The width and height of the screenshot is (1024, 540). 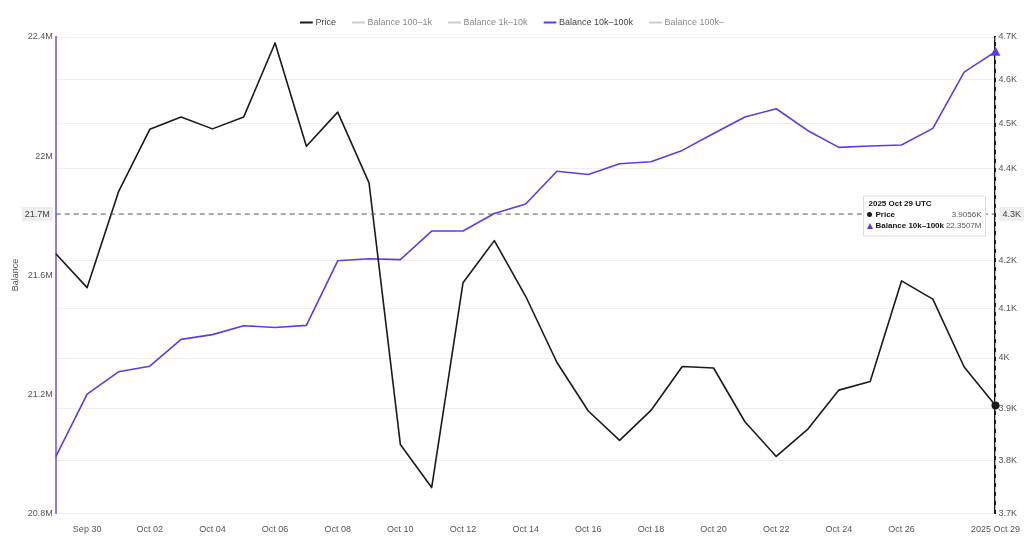 What do you see at coordinates (1007, 407) in the screenshot?
I see `y2-tick-label: 3.9K` at bounding box center [1007, 407].